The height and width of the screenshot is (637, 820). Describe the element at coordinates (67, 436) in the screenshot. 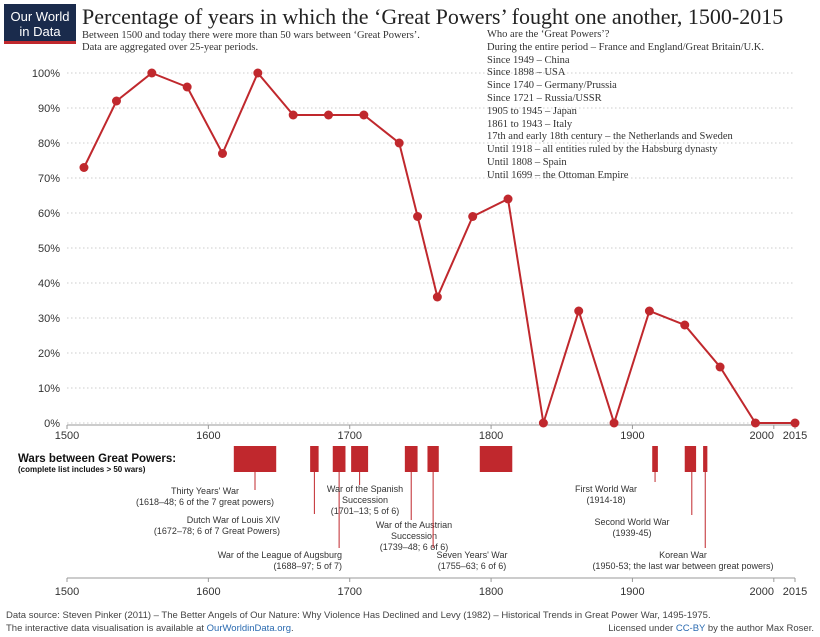

I see `x-tick-label: 1500` at that location.